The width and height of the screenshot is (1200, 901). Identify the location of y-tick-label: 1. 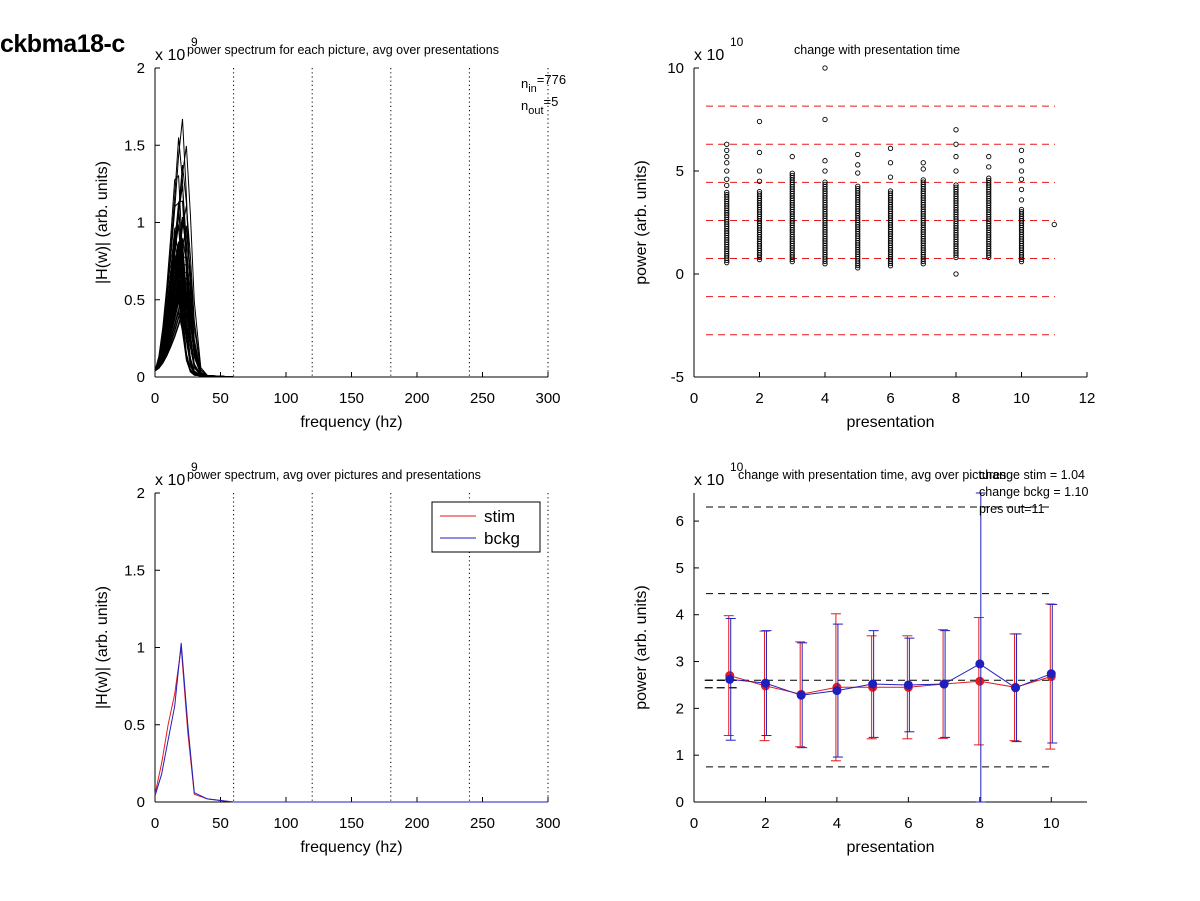
(141, 648).